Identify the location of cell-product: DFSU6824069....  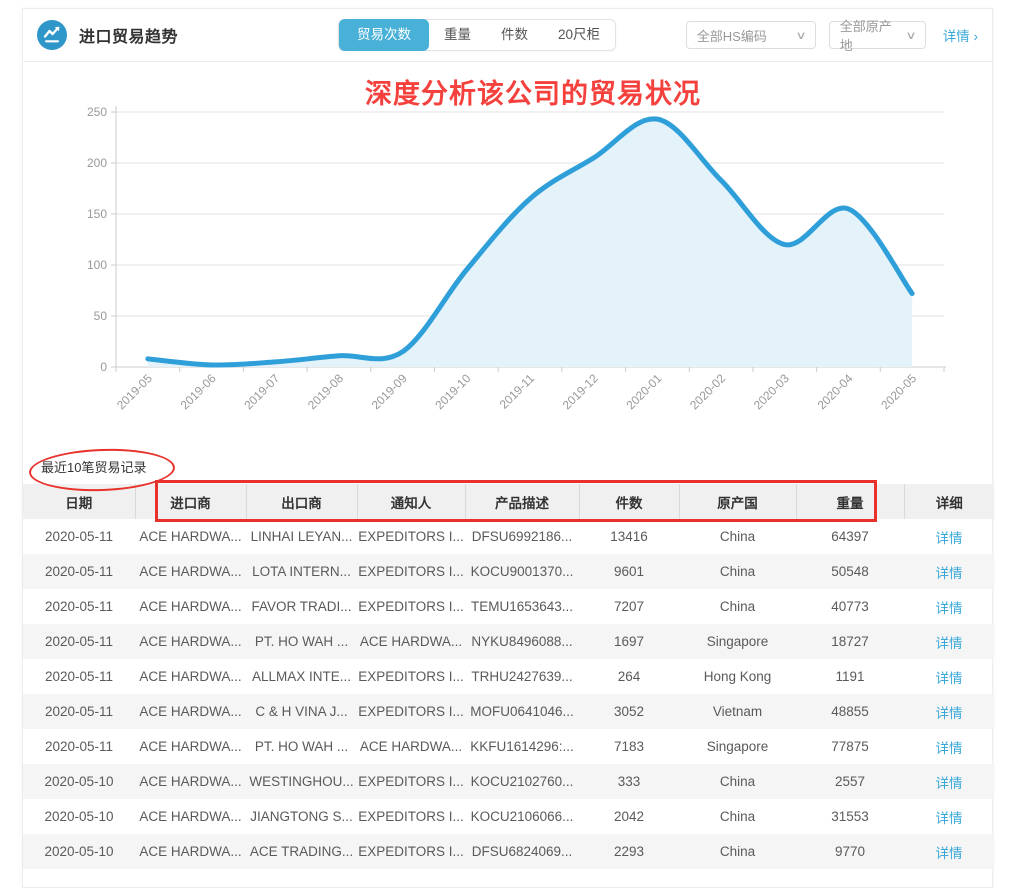
(522, 851).